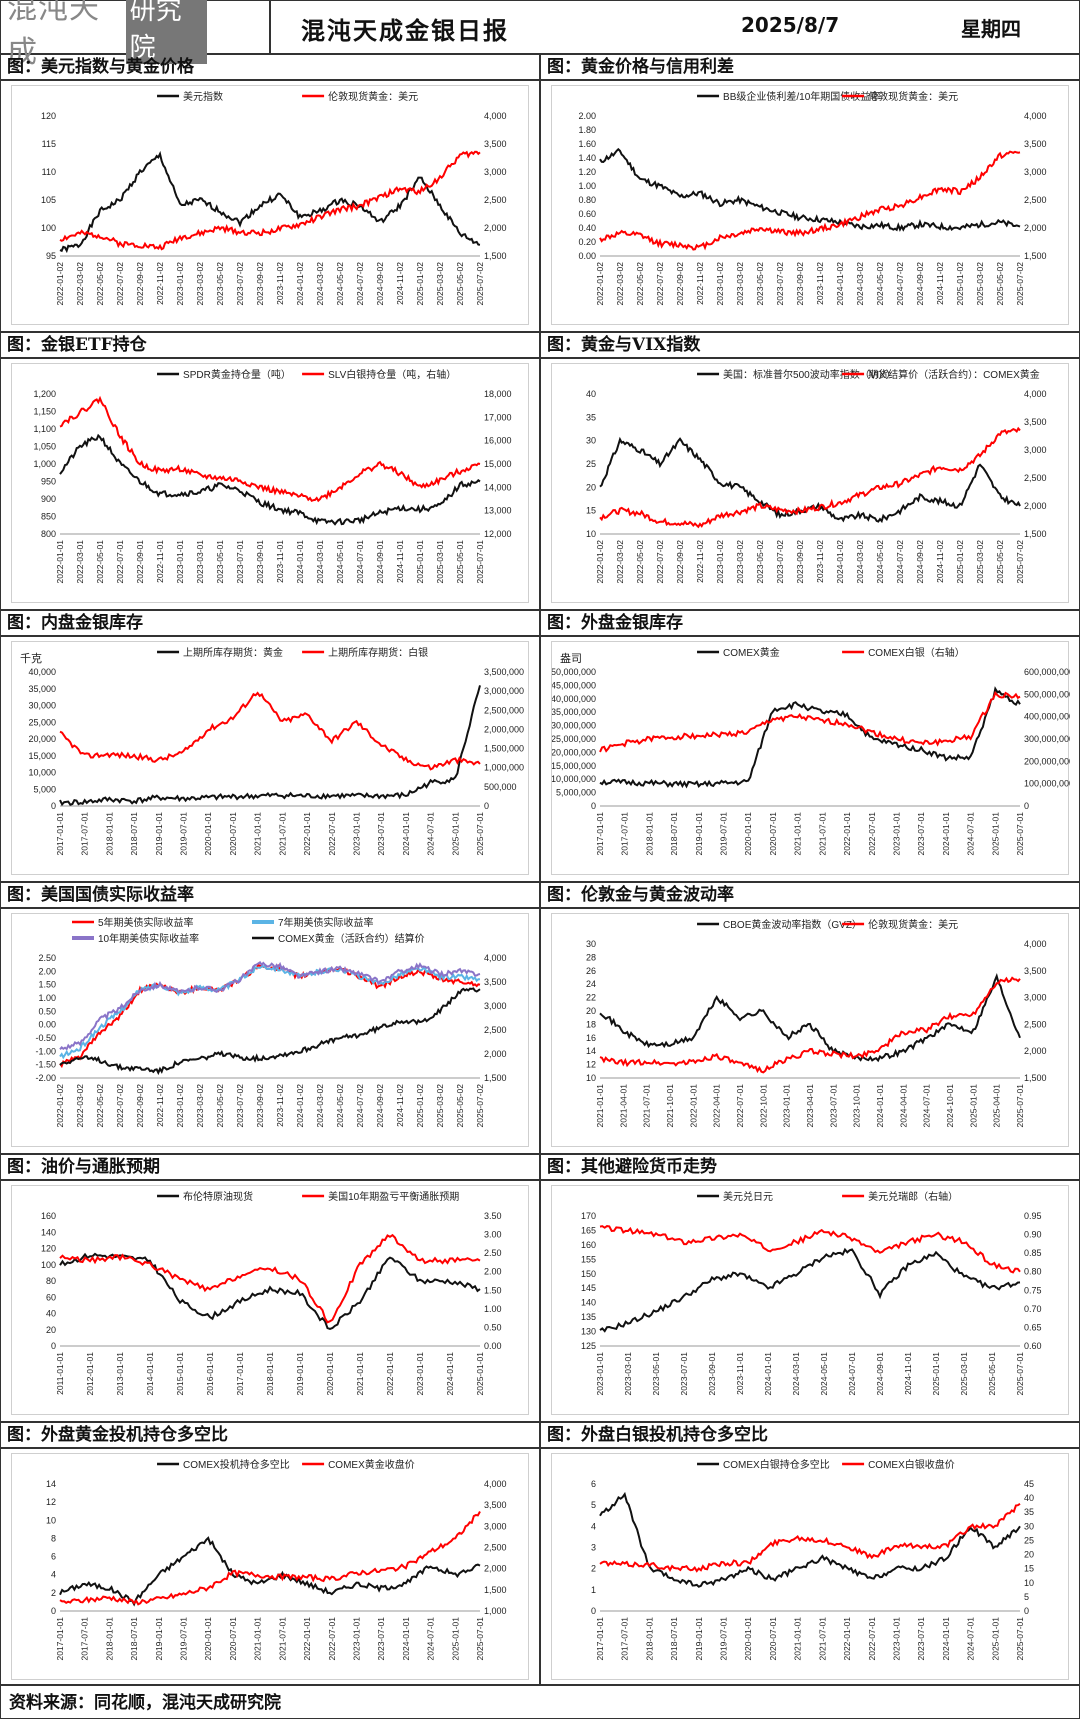 The image size is (1080, 1720). What do you see at coordinates (1047, 761) in the screenshot?
I see `y-tick-right: 200,000,000` at bounding box center [1047, 761].